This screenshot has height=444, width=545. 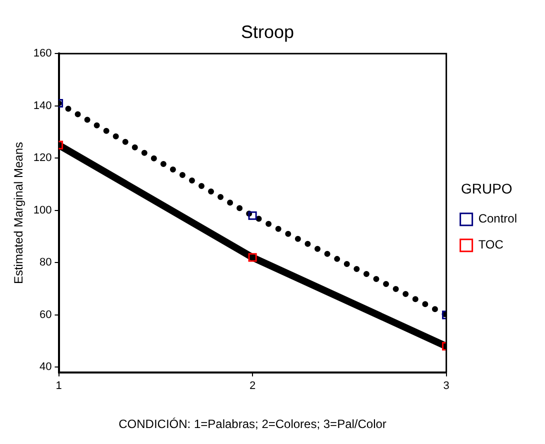 What do you see at coordinates (446, 386) in the screenshot?
I see `x-tick-label: 3` at bounding box center [446, 386].